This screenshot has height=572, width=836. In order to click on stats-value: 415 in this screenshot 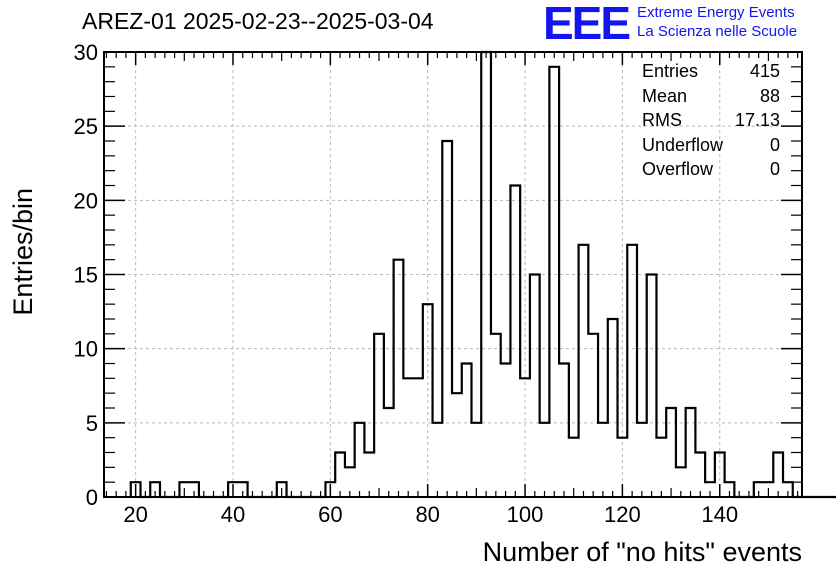, I will do `click(764, 71)`.